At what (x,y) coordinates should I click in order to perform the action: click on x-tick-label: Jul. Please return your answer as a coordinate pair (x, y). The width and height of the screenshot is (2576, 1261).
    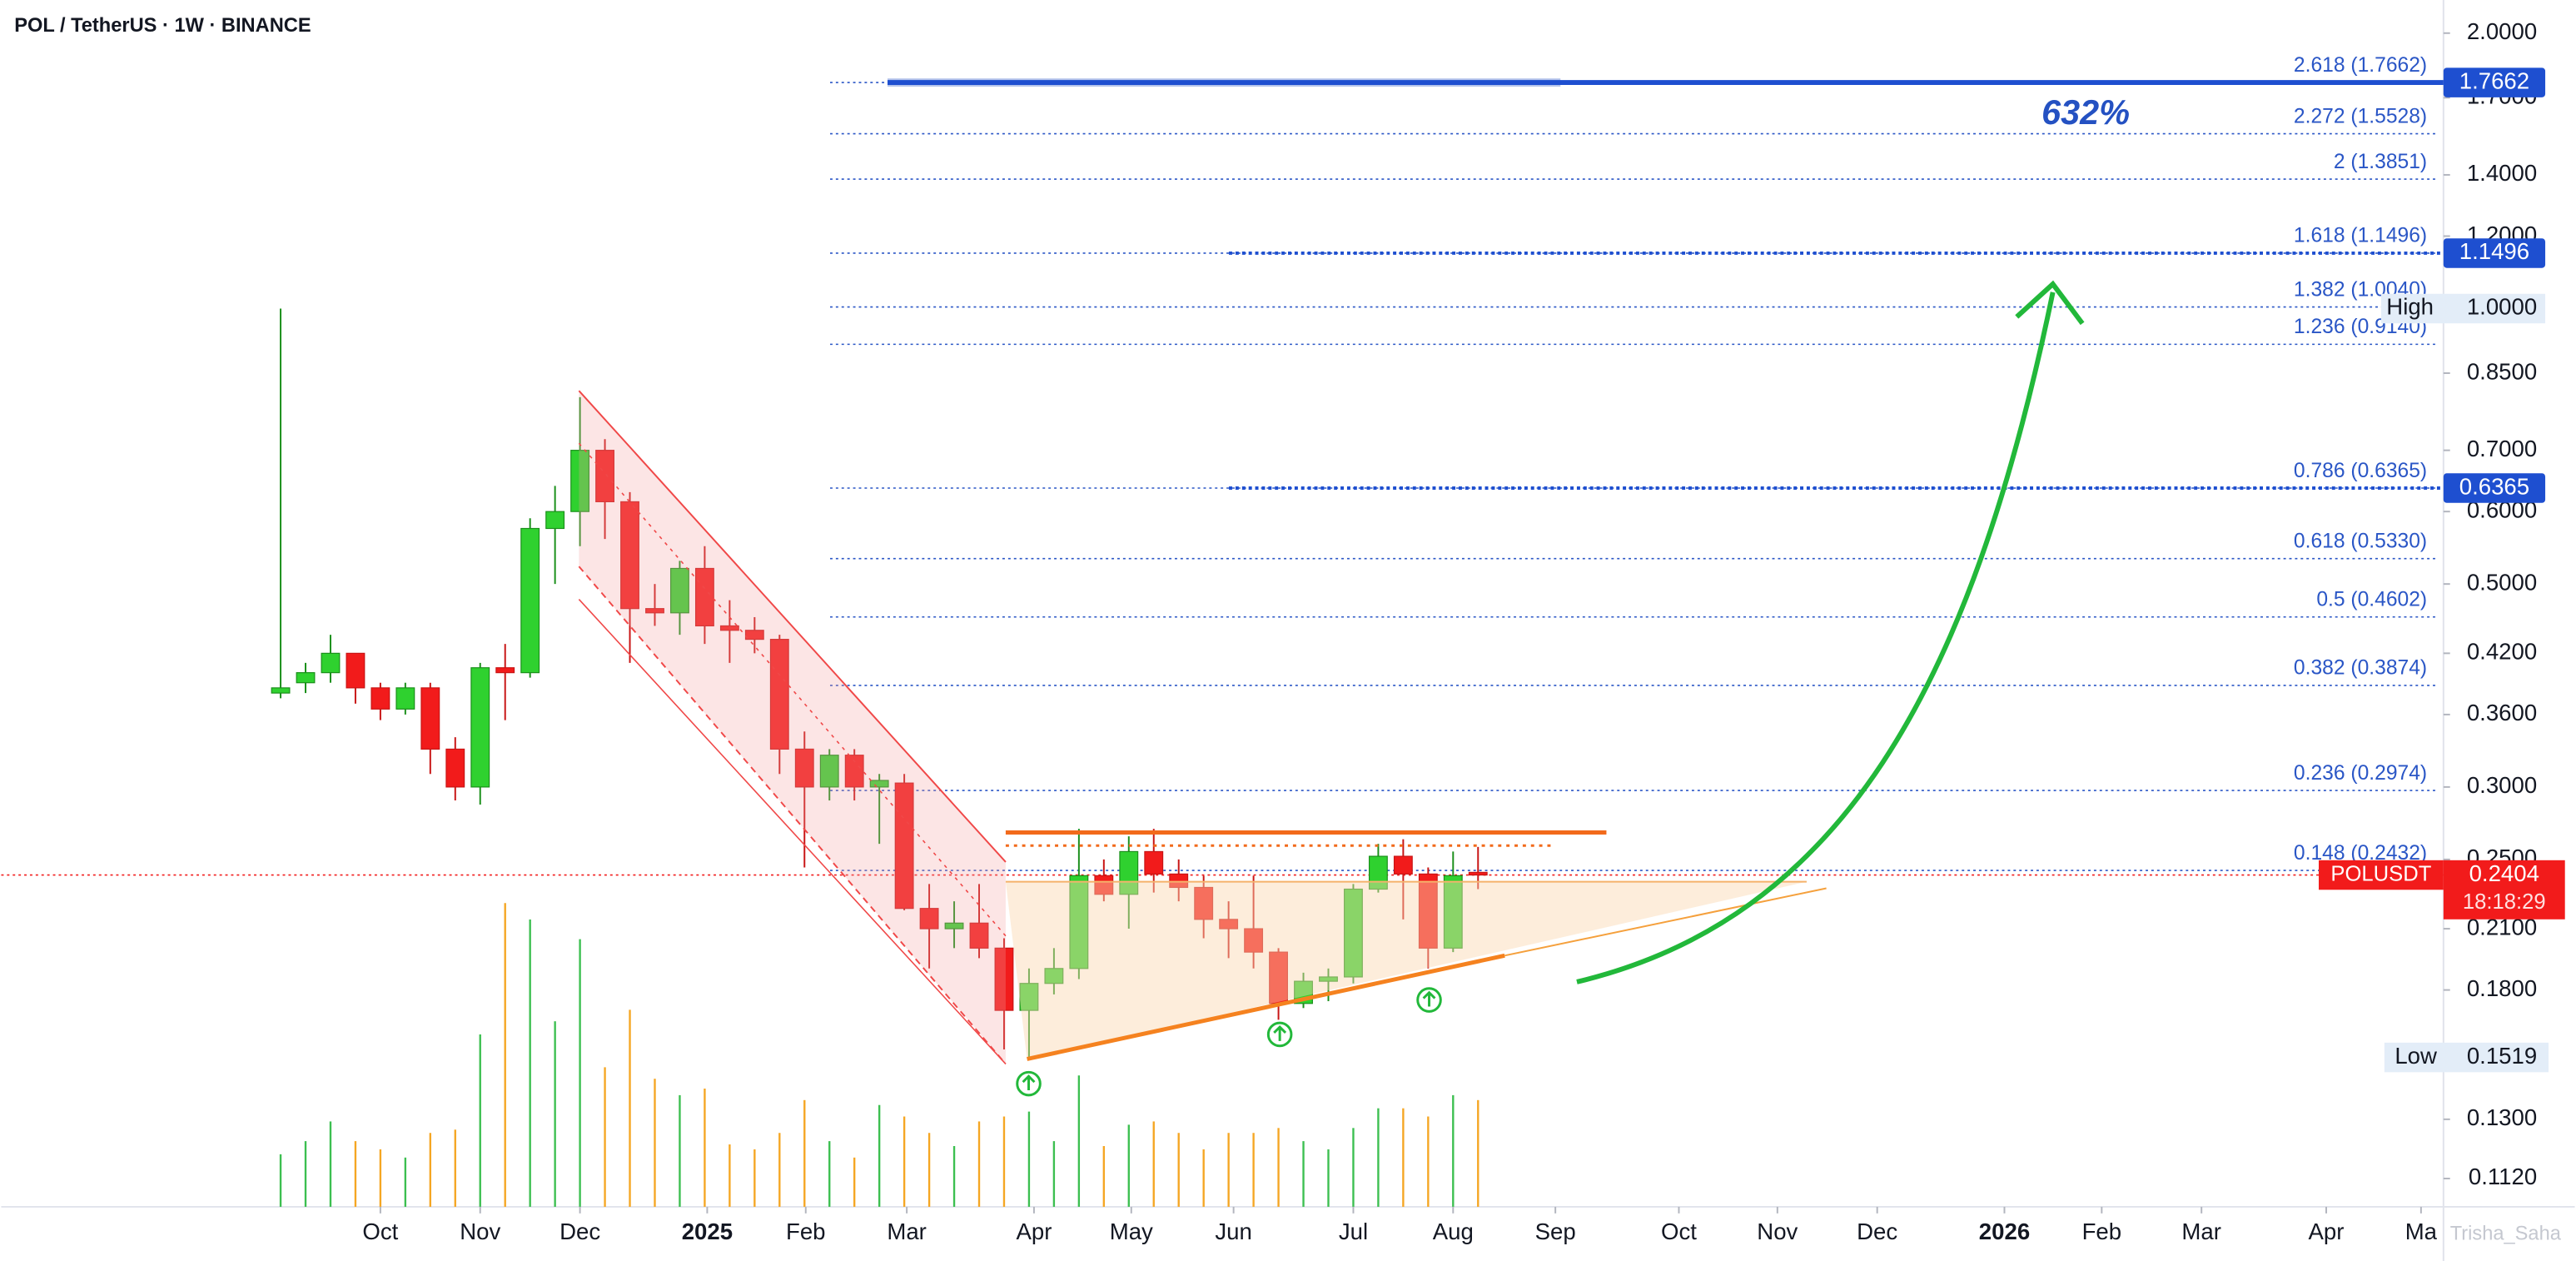
    Looking at the image, I should click on (1353, 1231).